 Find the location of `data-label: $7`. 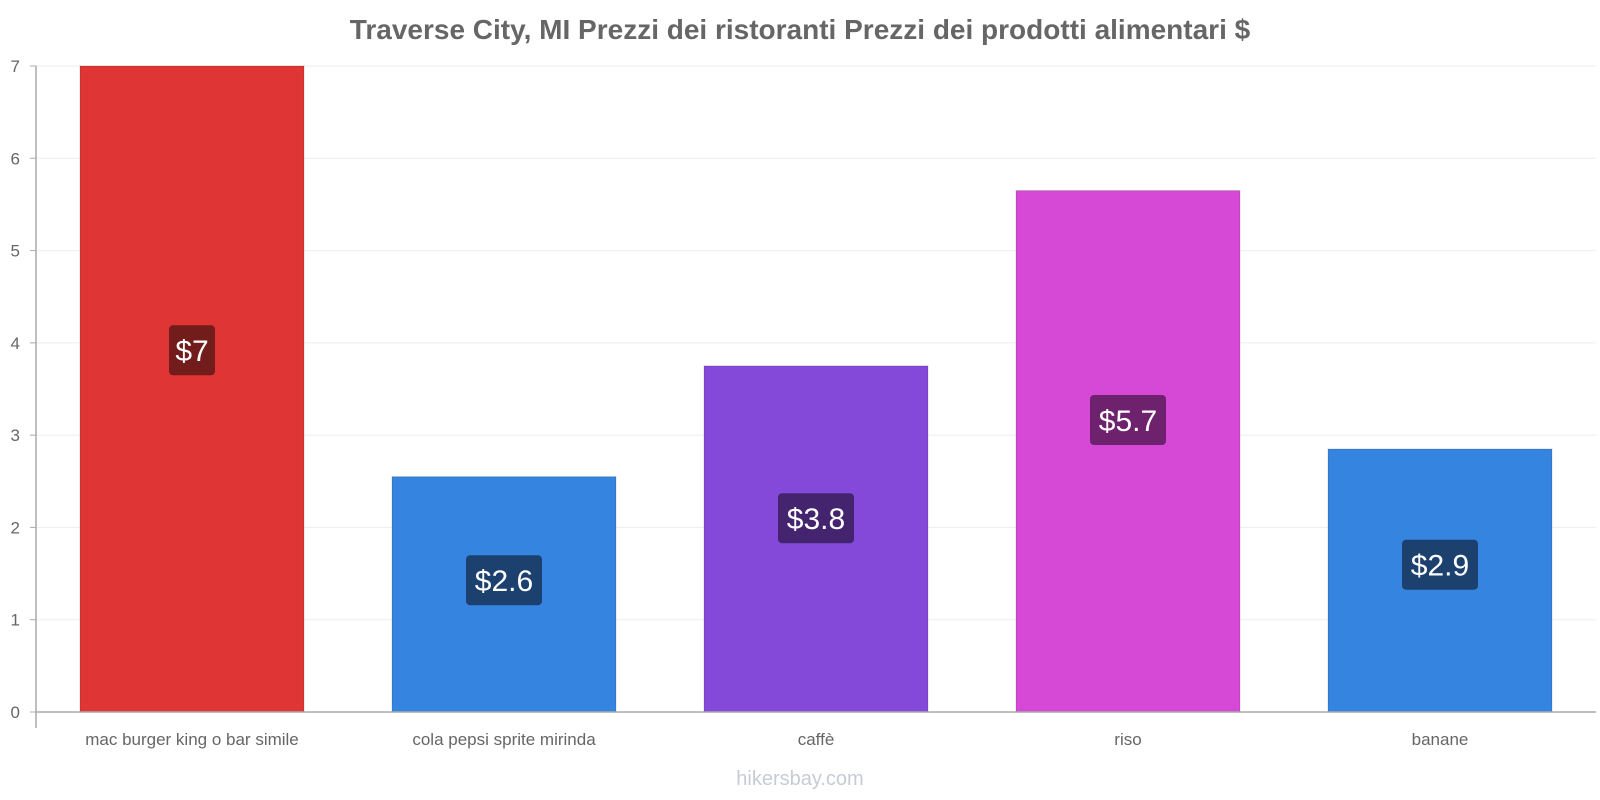

data-label: $7 is located at coordinates (191, 351).